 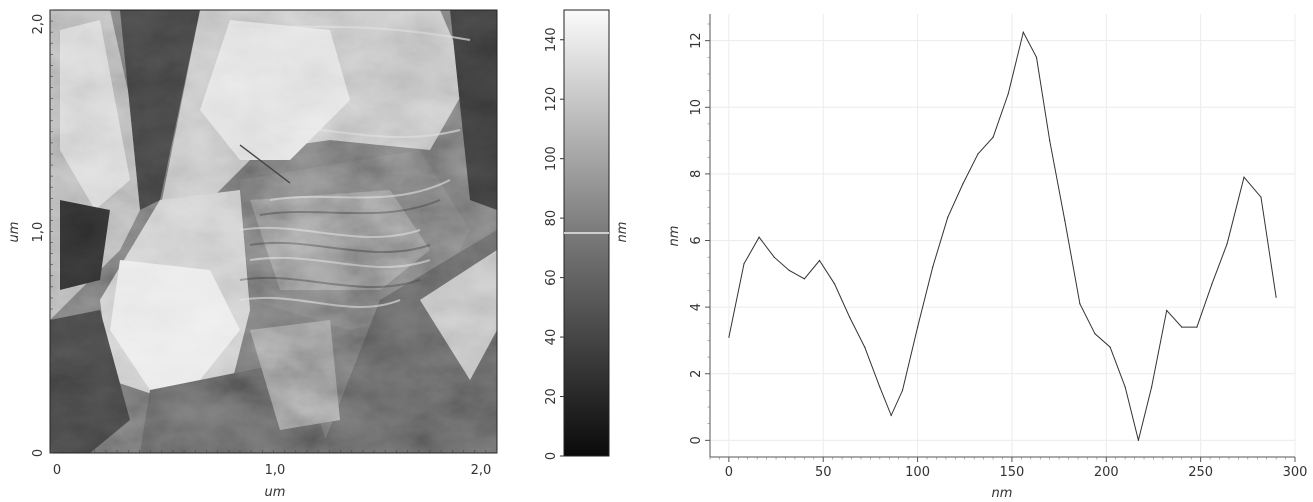 What do you see at coordinates (551, 456) in the screenshot?
I see `colorbar-tick-label: 0` at bounding box center [551, 456].